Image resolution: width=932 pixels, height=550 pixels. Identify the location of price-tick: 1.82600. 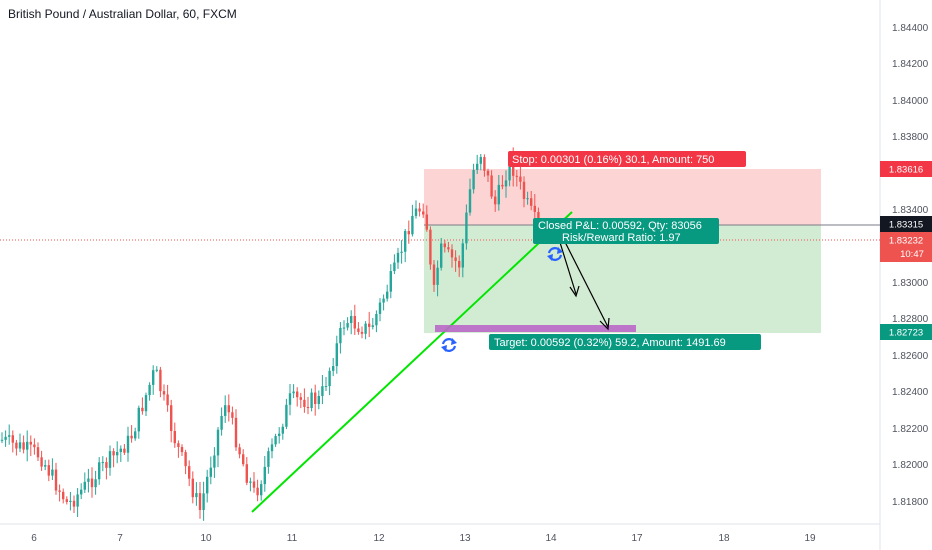
(910, 356).